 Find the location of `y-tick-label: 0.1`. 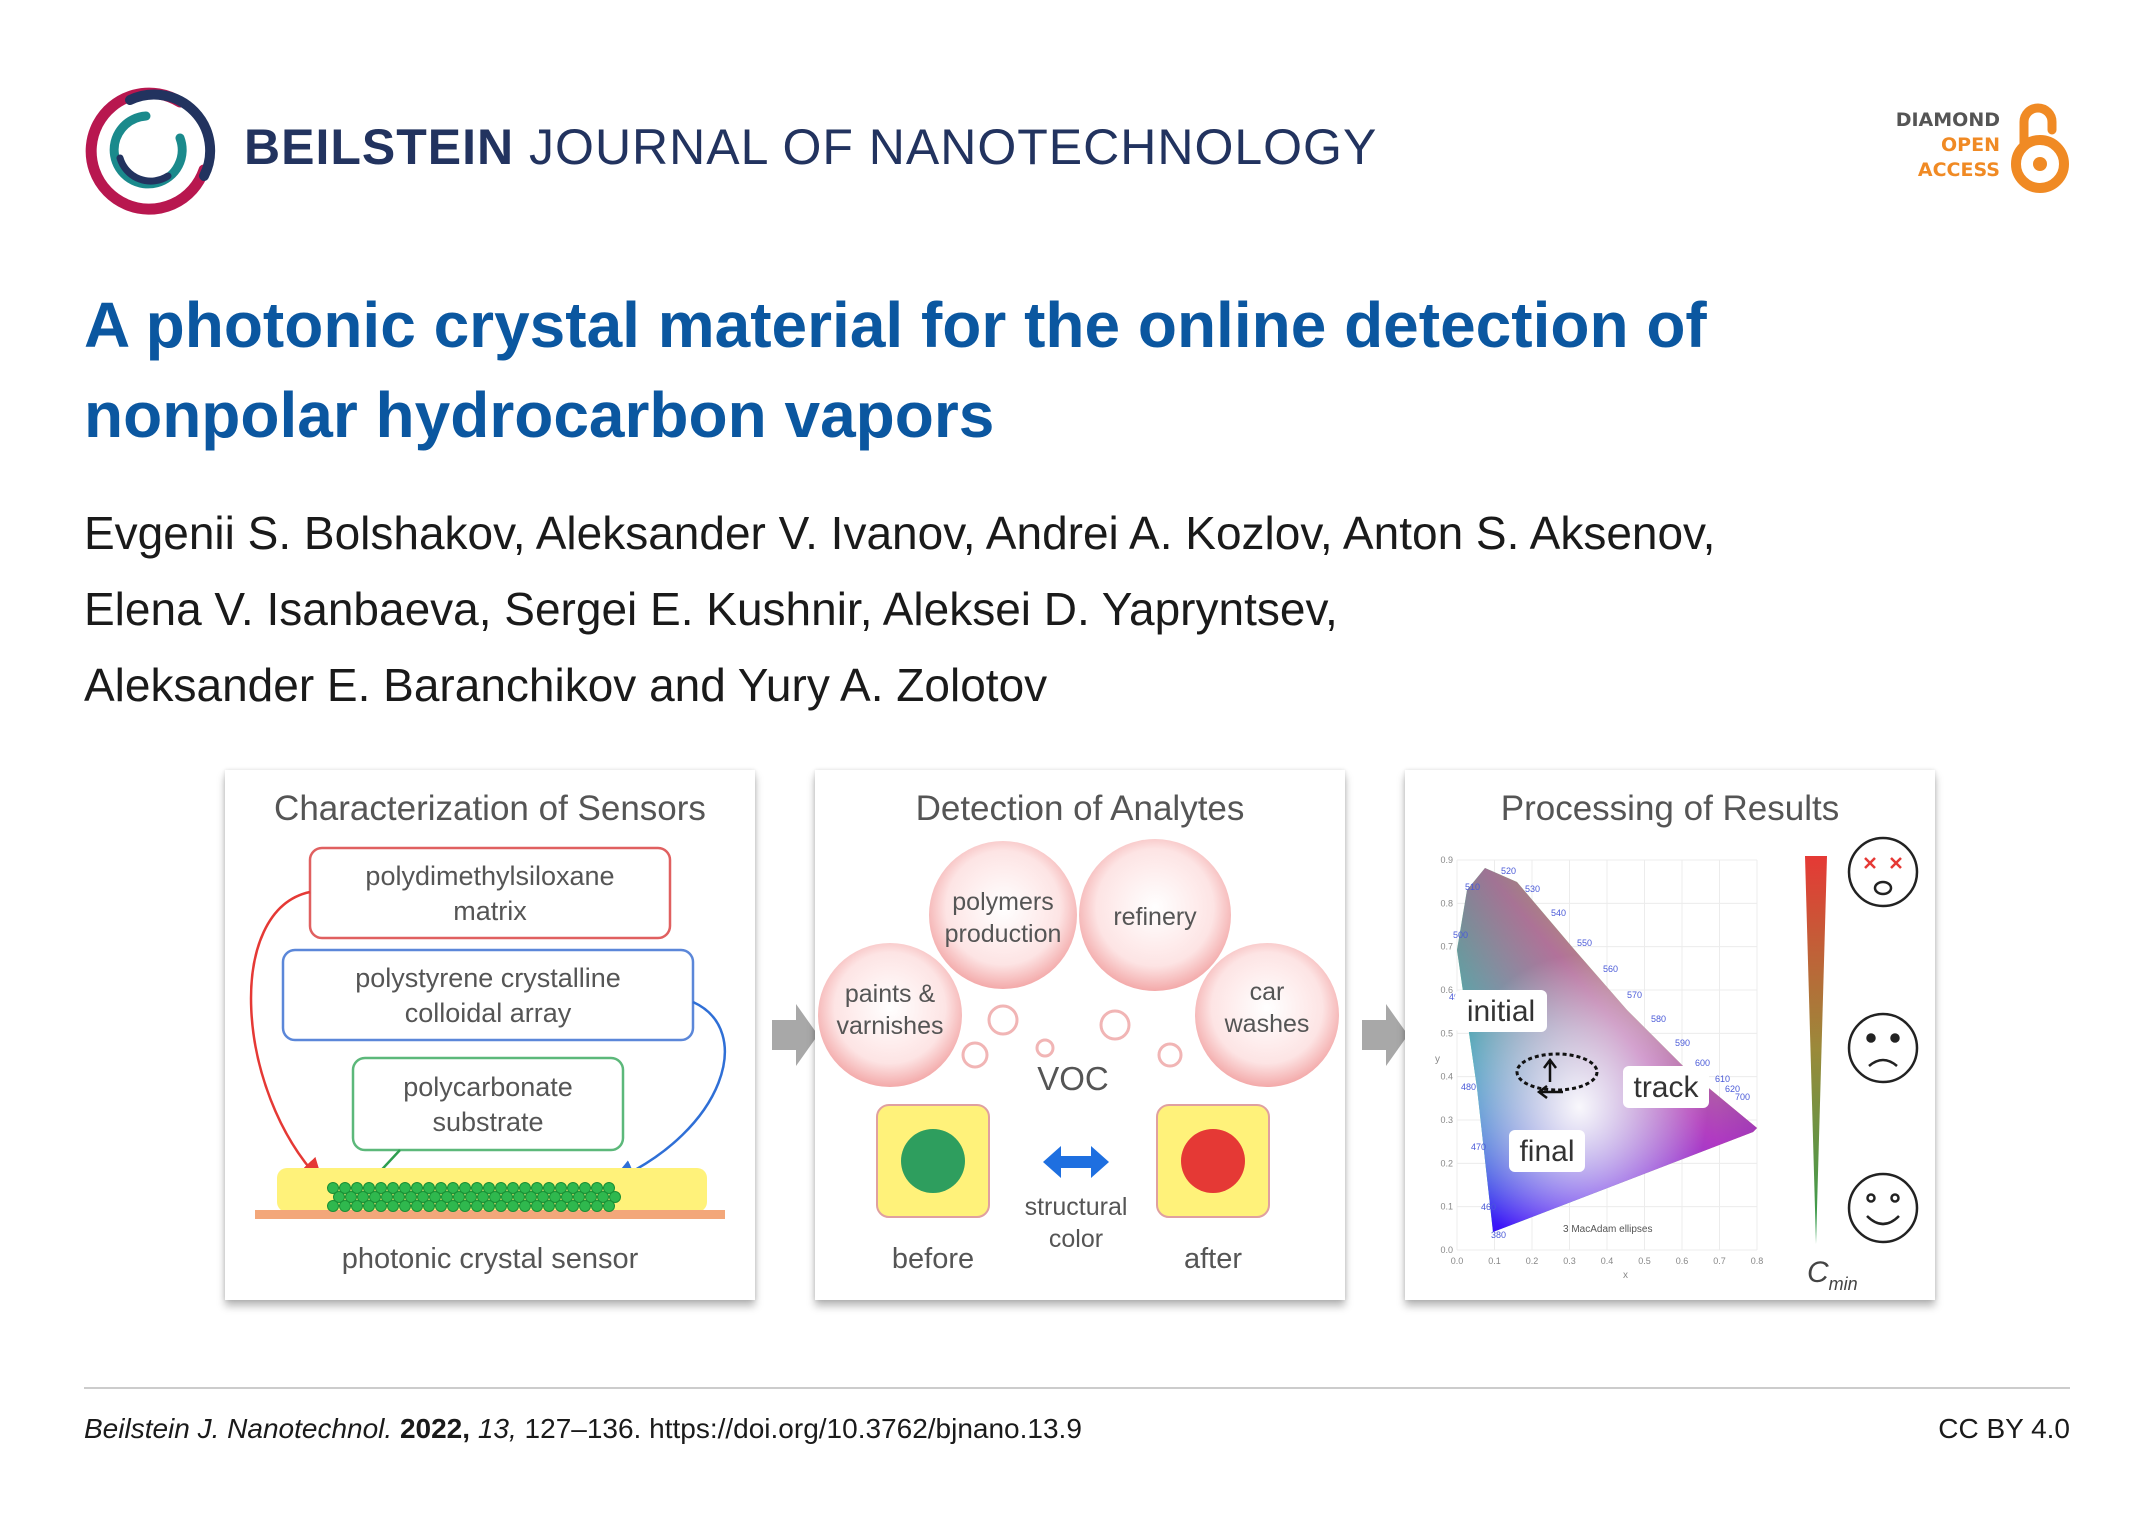

y-tick-label: 0.1 is located at coordinates (1446, 1207).